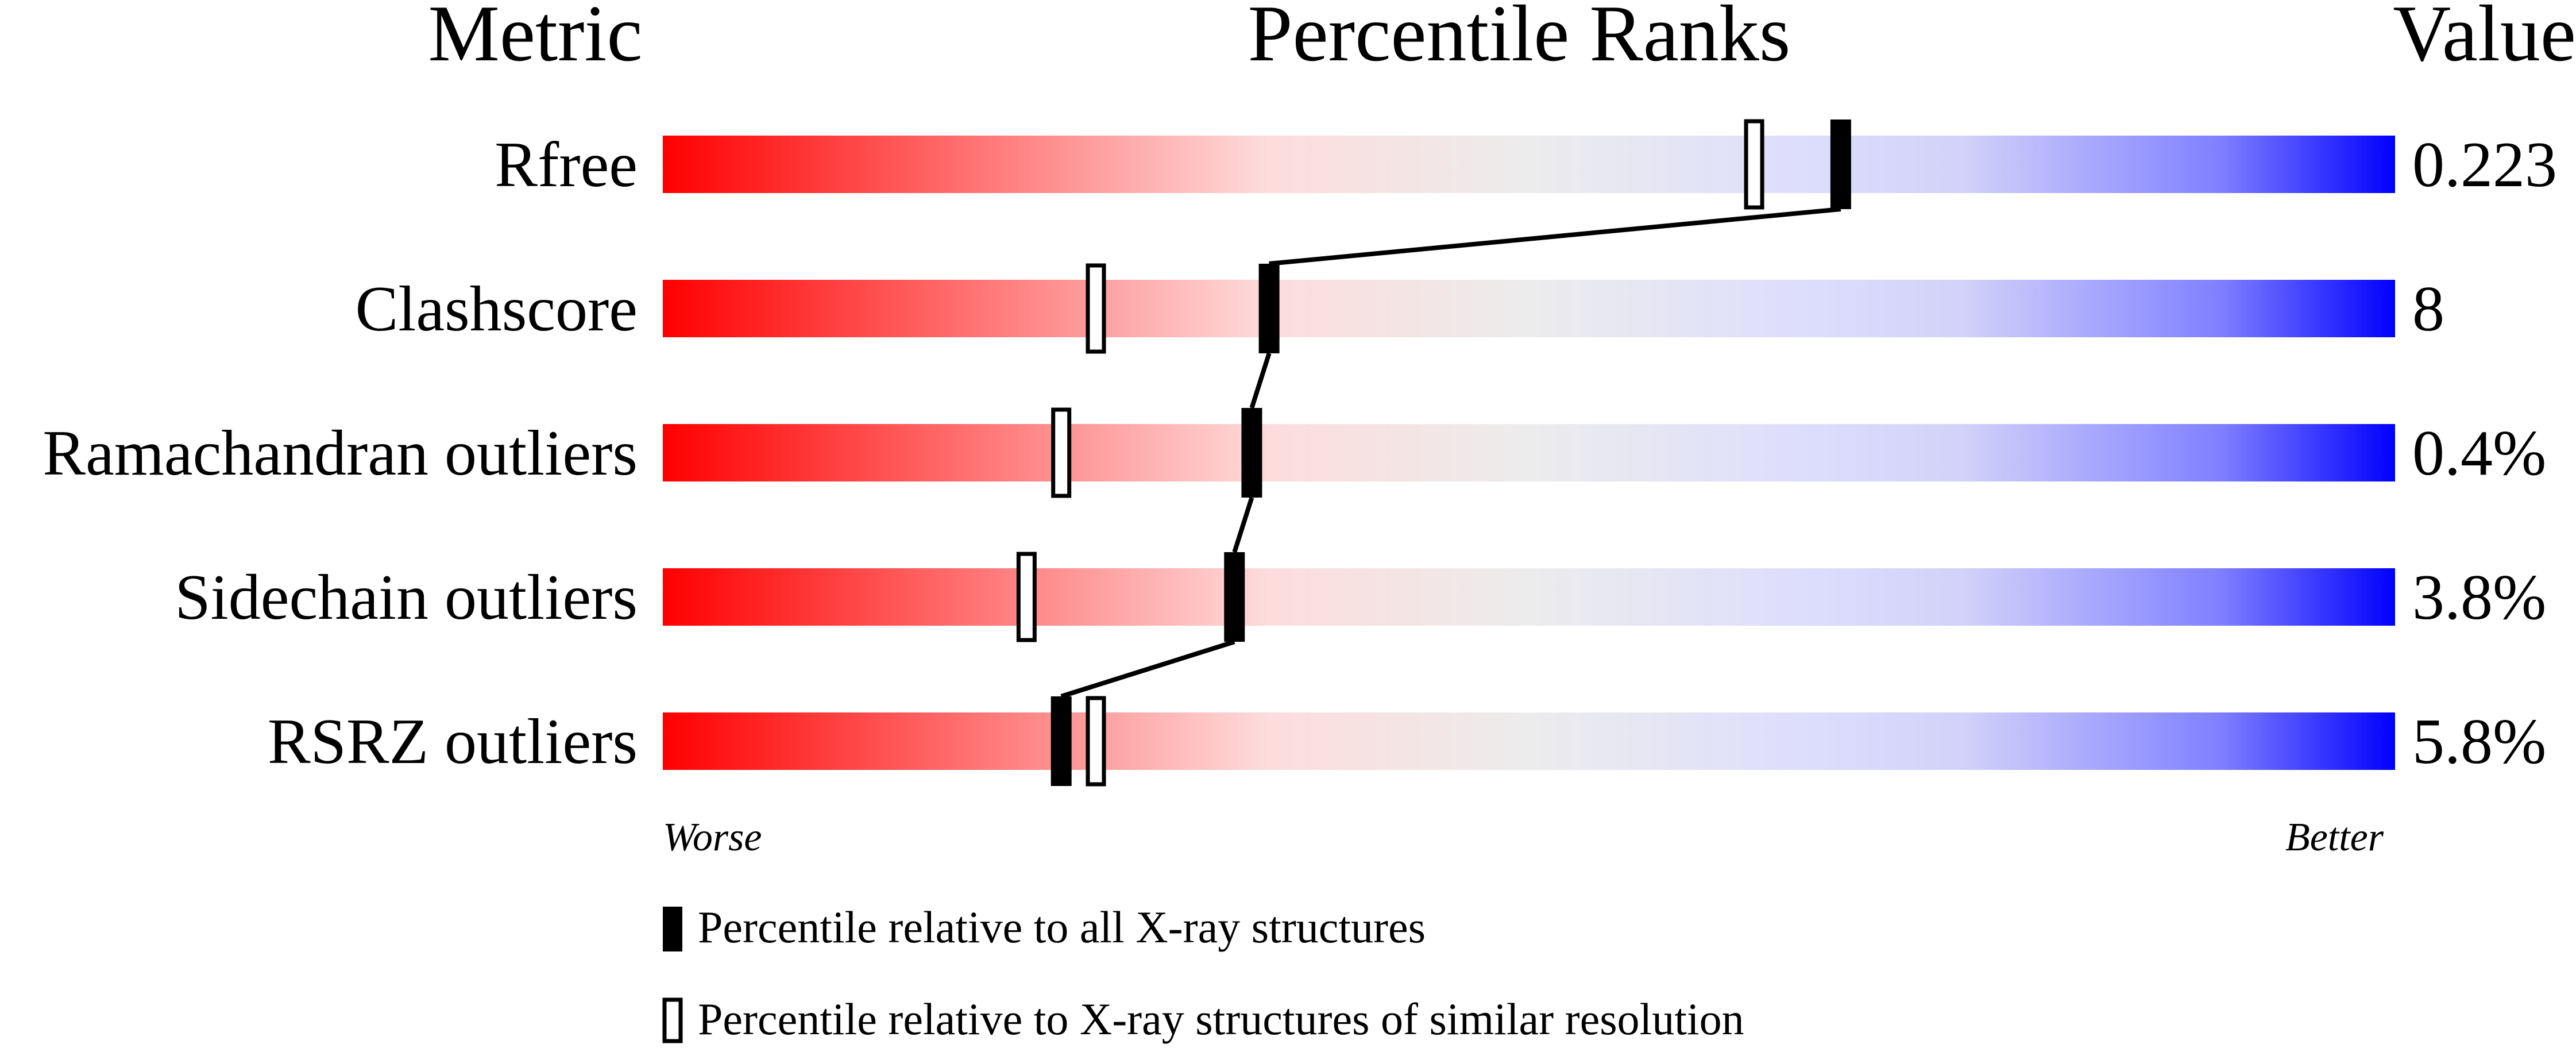 This screenshot has width=2576, height=1048. Describe the element at coordinates (1519, 39) in the screenshot. I see `header-percentile-ranks: Percentile Ranks` at that location.